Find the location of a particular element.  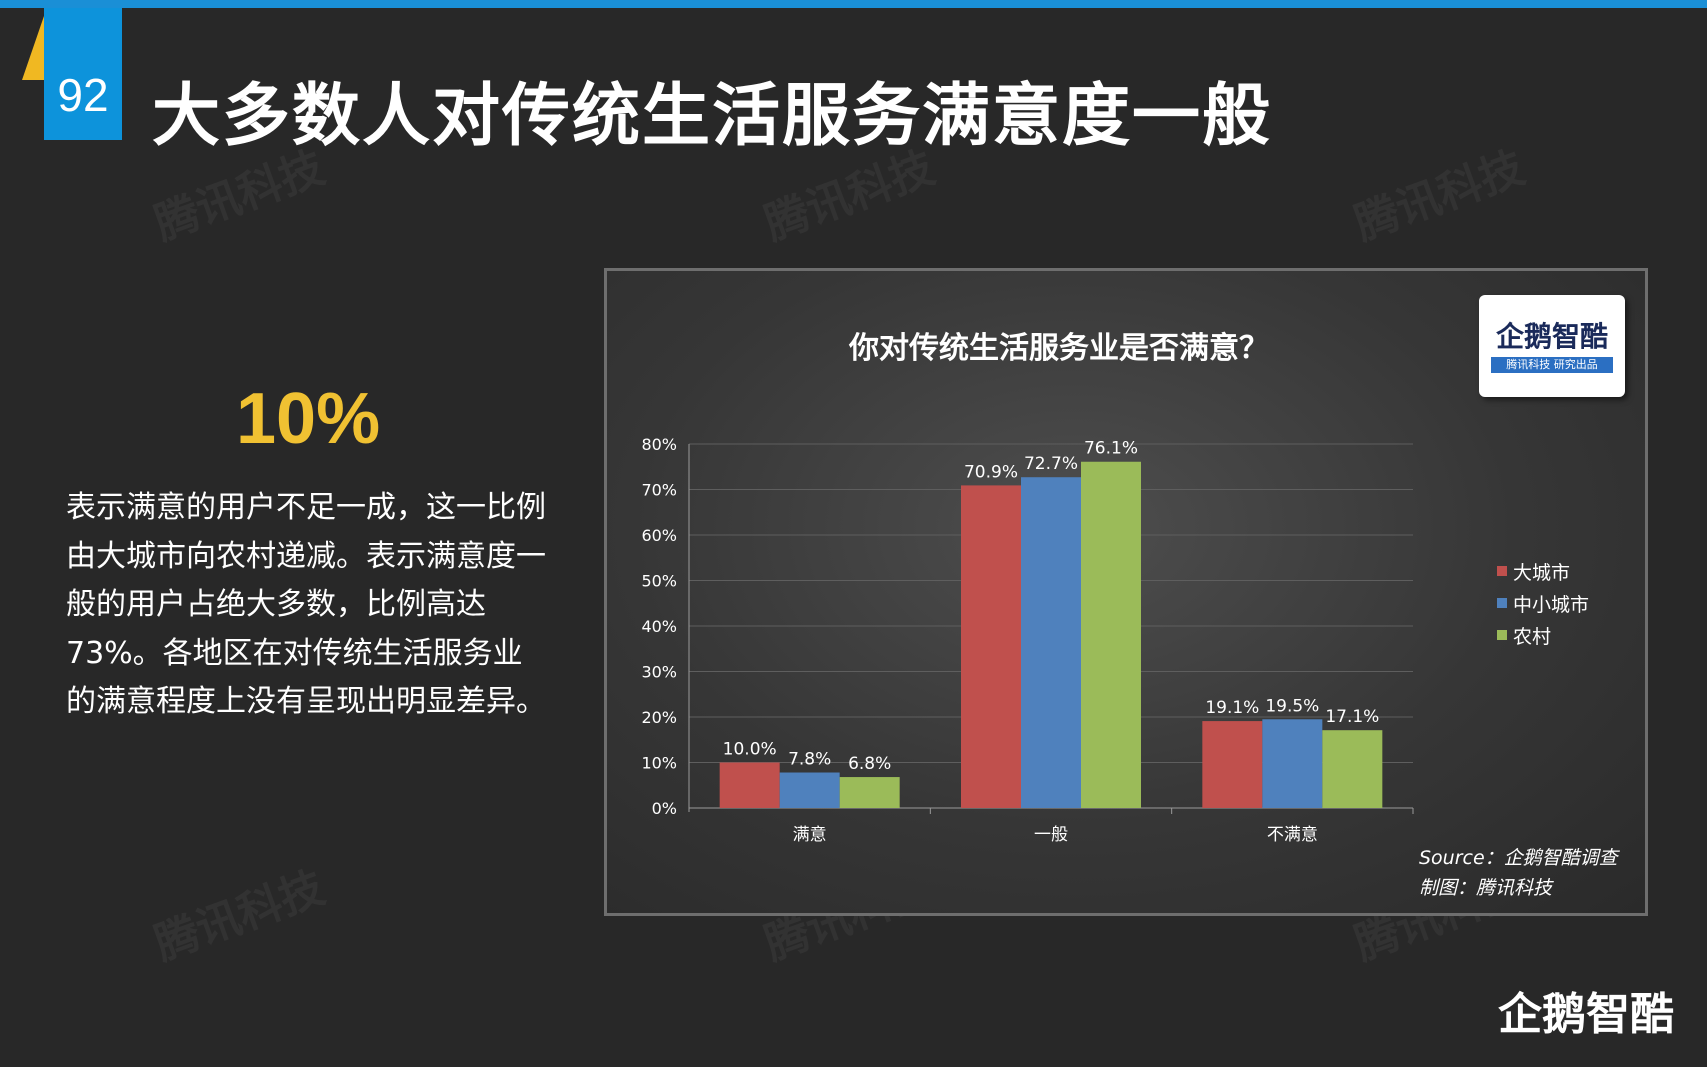

legend-label: 农村 is located at coordinates (1532, 636).